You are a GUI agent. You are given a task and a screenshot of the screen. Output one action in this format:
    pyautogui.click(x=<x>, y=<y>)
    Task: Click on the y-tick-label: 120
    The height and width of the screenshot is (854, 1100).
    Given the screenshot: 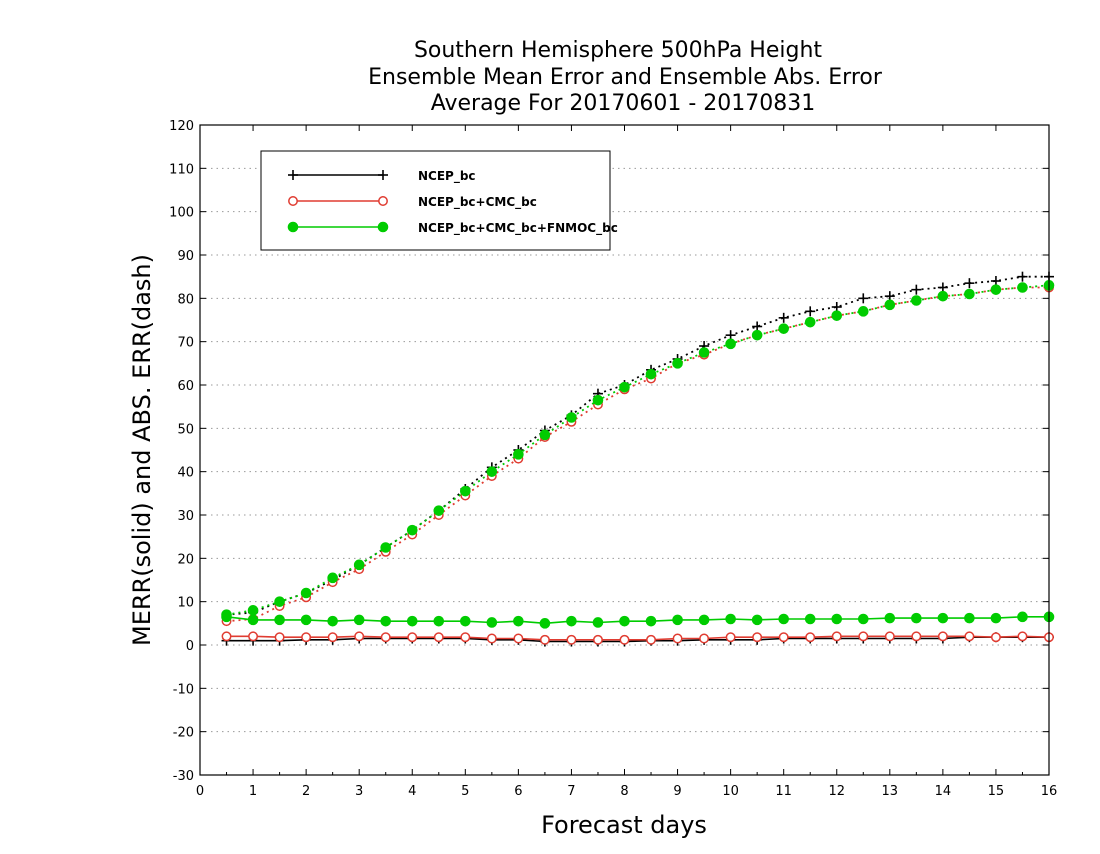 What is the action you would take?
    pyautogui.click(x=181, y=126)
    